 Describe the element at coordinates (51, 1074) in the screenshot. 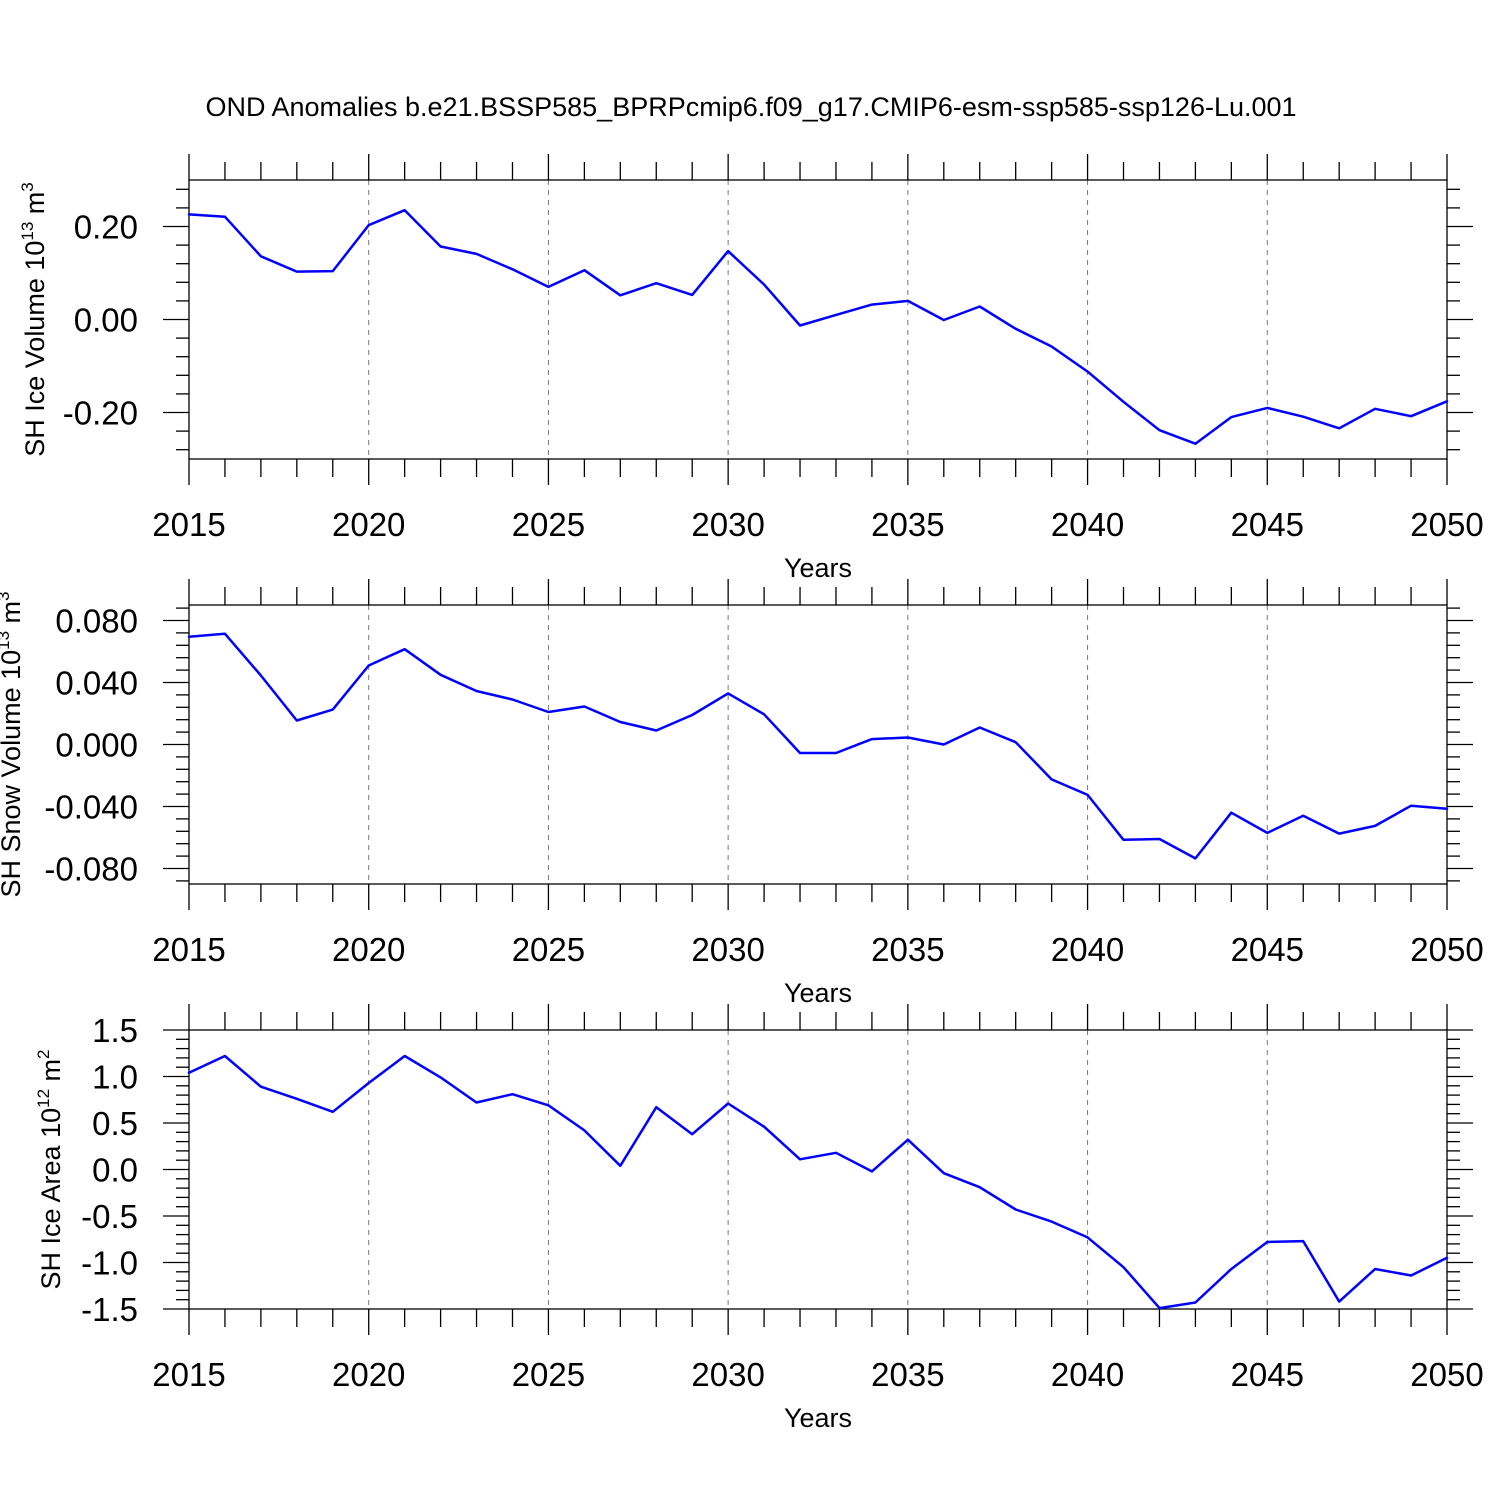

I see `y-axis-title-unit: m` at that location.